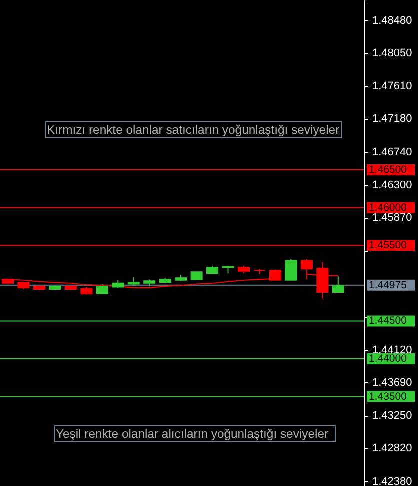 The height and width of the screenshot is (486, 418). I want to click on ref-line-label: 1.44500, so click(388, 321).